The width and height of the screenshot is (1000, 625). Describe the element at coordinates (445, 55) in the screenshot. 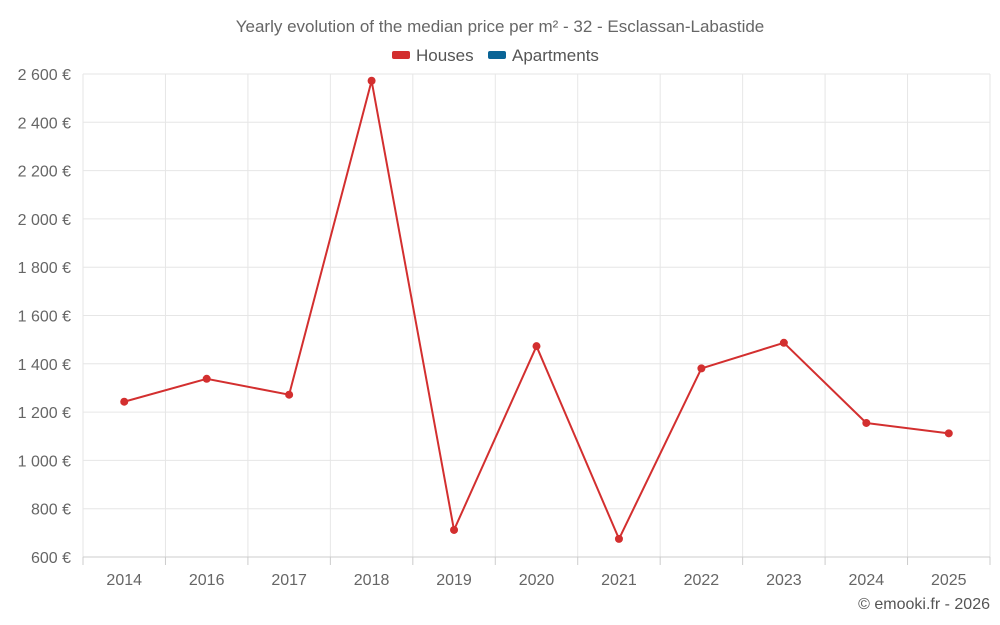

I see `legend-label-houses: Houses` at that location.